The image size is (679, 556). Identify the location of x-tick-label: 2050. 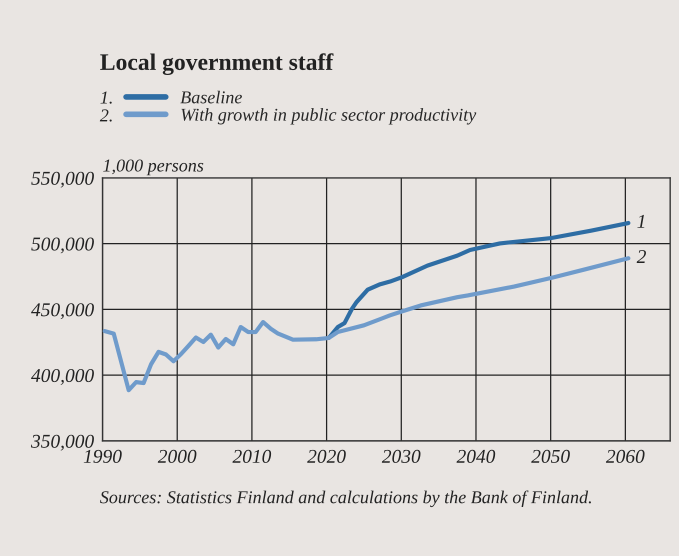
(550, 456).